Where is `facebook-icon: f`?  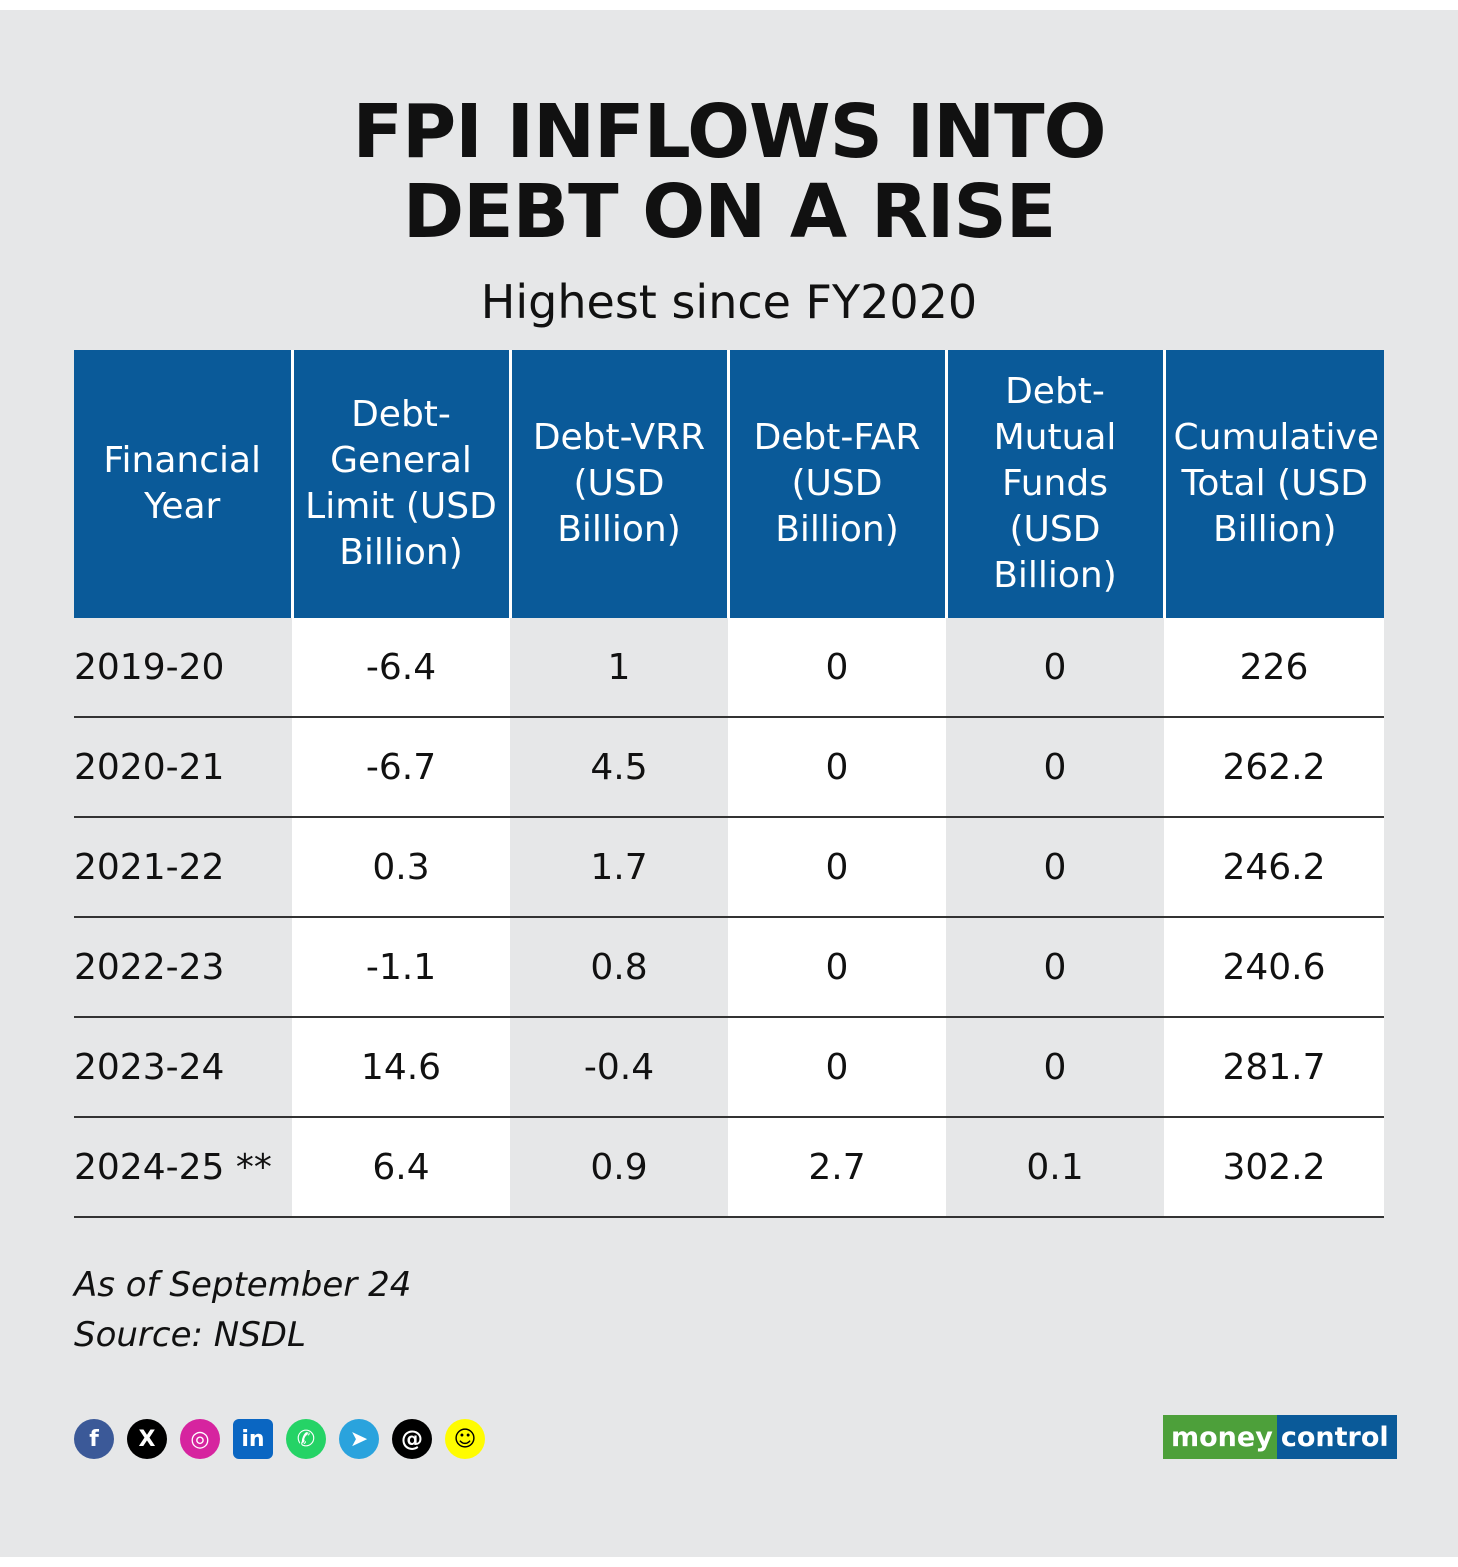
facebook-icon: f is located at coordinates (94, 1439).